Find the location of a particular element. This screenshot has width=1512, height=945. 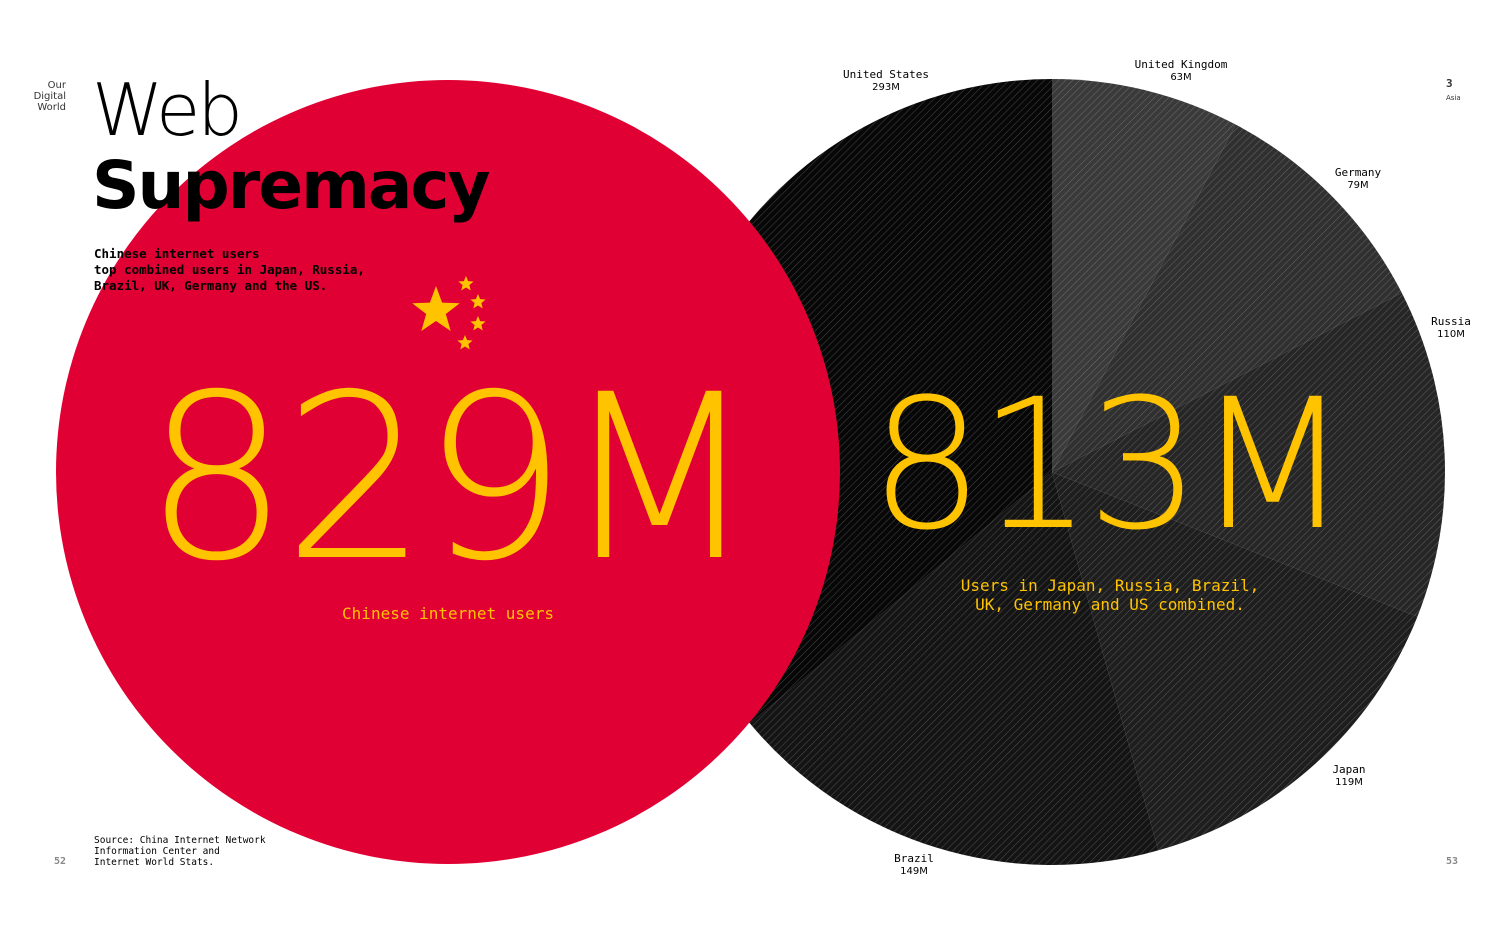

country-label-japan: Japan 119M is located at coordinates (1348, 776).